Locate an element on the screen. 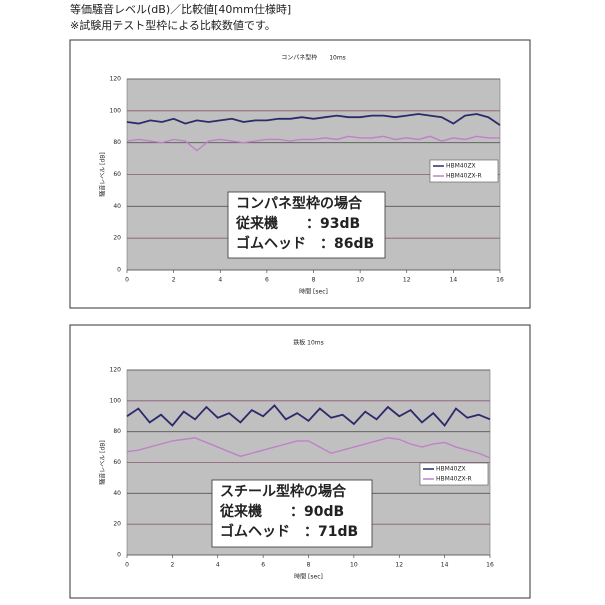  header-note: ※試験用テスト型枠による比較数値です。 is located at coordinates (173, 25).